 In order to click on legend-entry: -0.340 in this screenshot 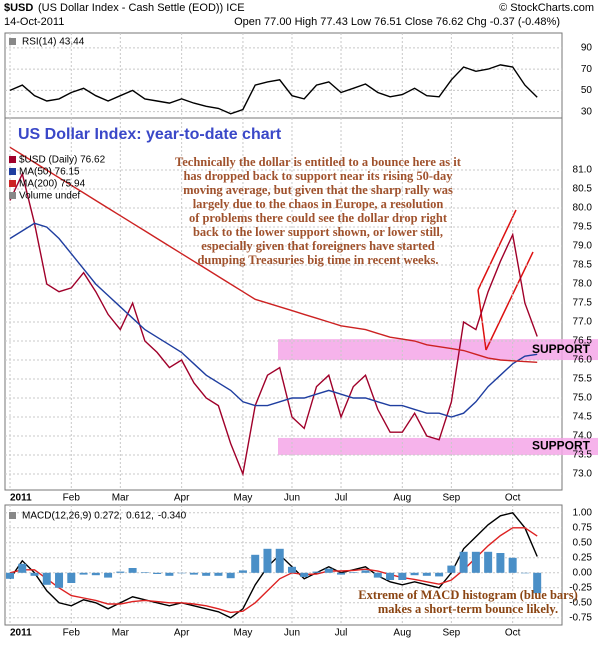, I will do `click(172, 516)`.